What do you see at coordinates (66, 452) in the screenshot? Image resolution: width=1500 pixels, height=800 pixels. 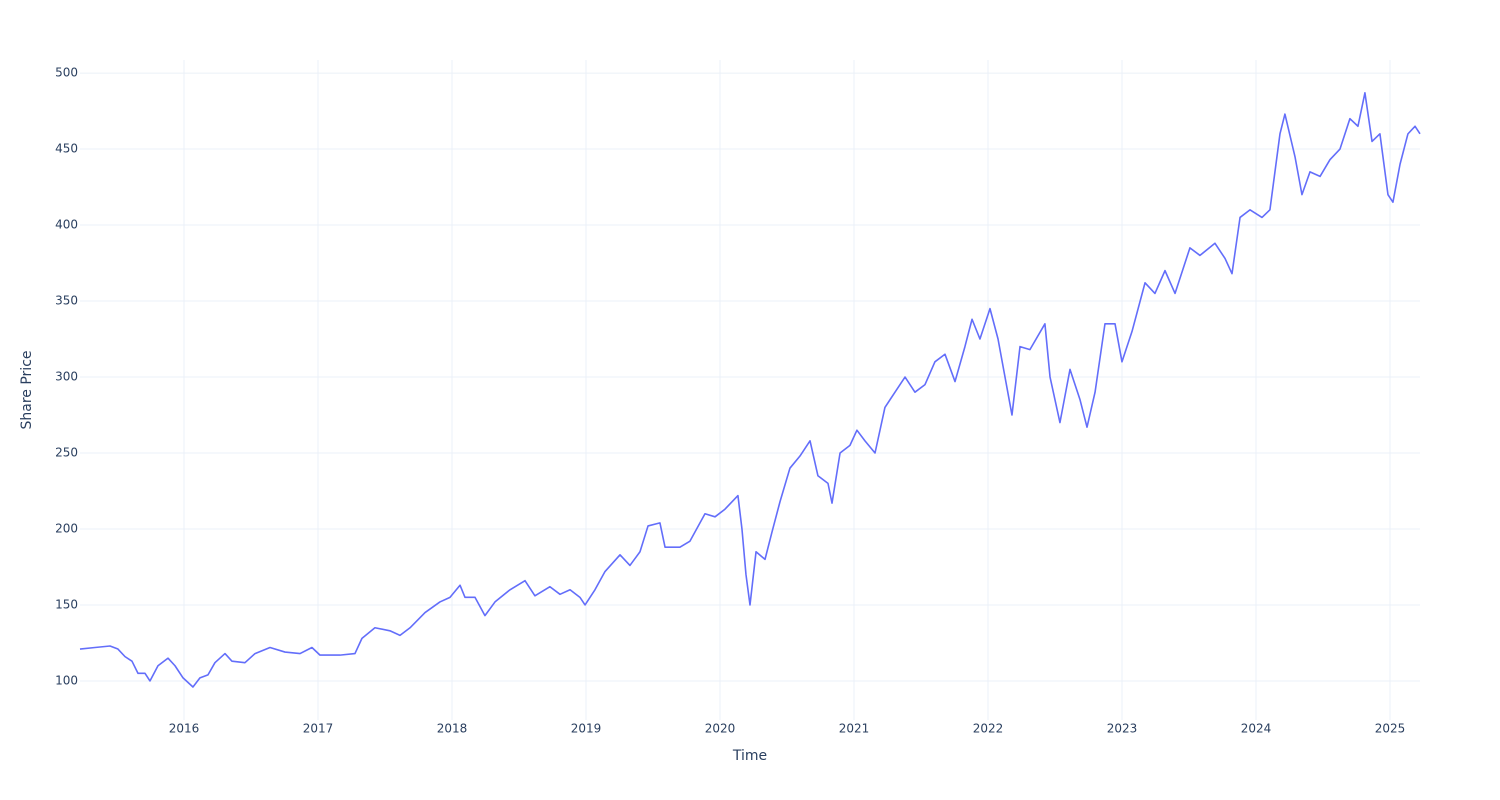 I see `y-tick-label: 250` at bounding box center [66, 452].